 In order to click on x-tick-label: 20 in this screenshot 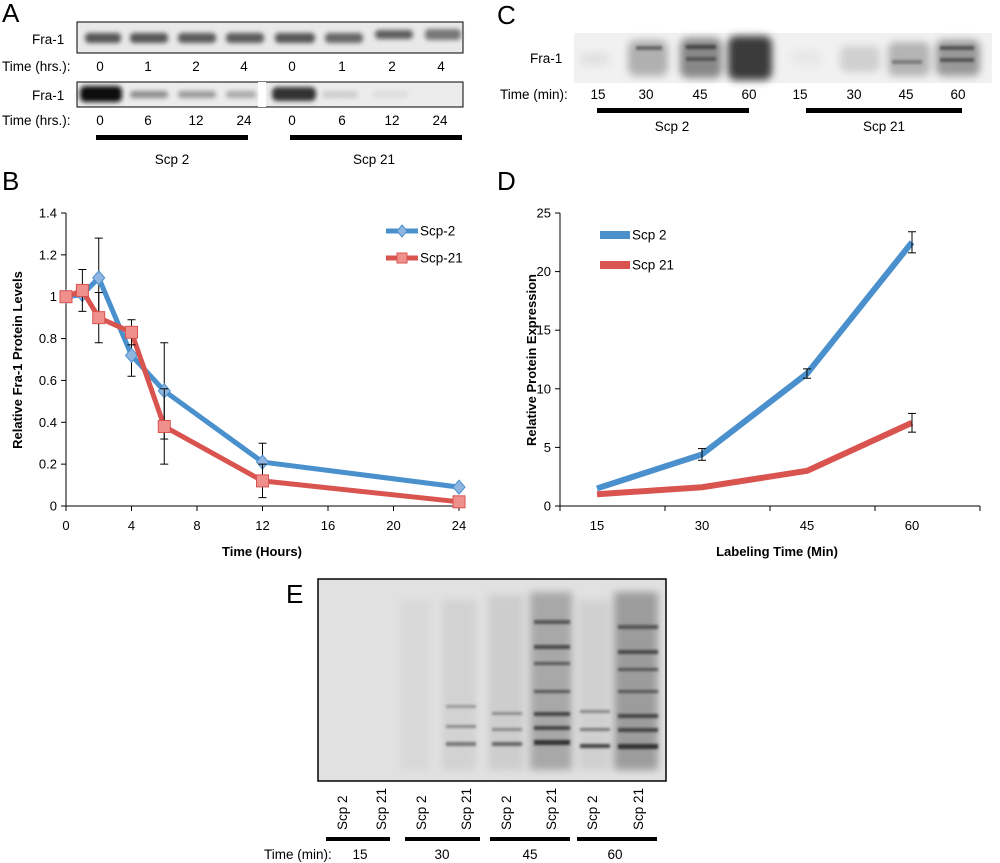, I will do `click(393, 525)`.